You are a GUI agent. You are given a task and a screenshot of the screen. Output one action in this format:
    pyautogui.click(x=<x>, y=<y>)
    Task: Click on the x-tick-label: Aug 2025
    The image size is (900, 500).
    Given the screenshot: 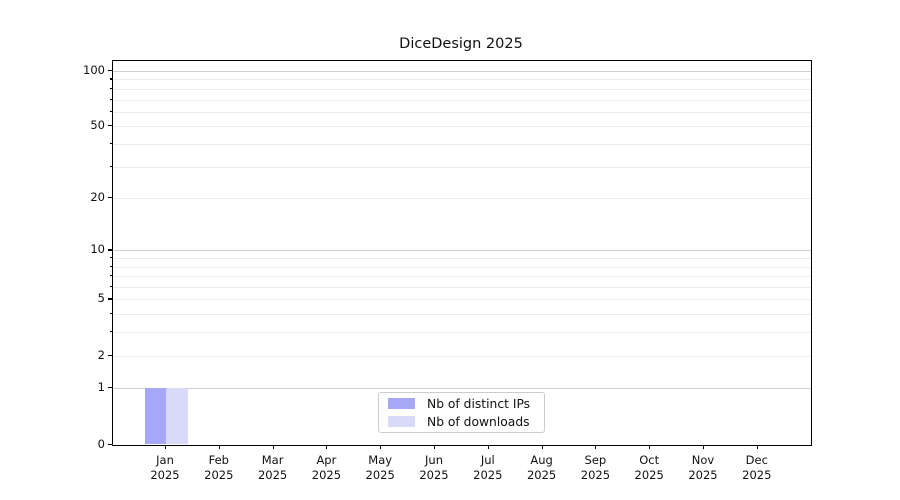 What is the action you would take?
    pyautogui.click(x=541, y=467)
    